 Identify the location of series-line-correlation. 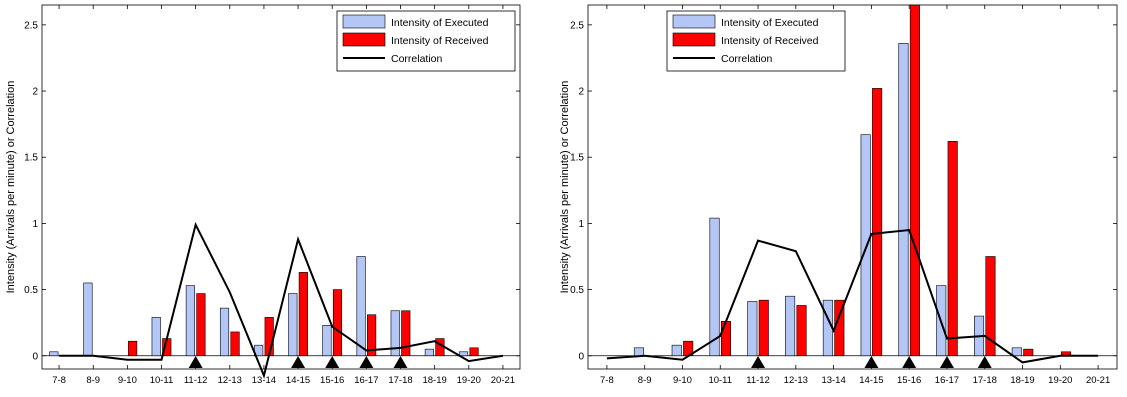
(852, 296).